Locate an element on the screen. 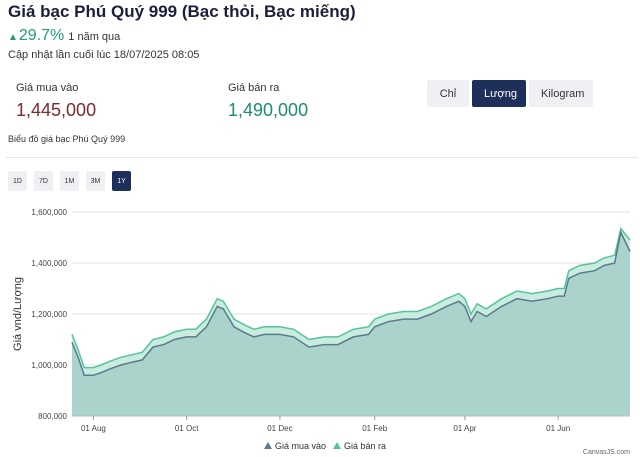 The image size is (640, 457). up-arrow-icon: ▲ is located at coordinates (13, 37).